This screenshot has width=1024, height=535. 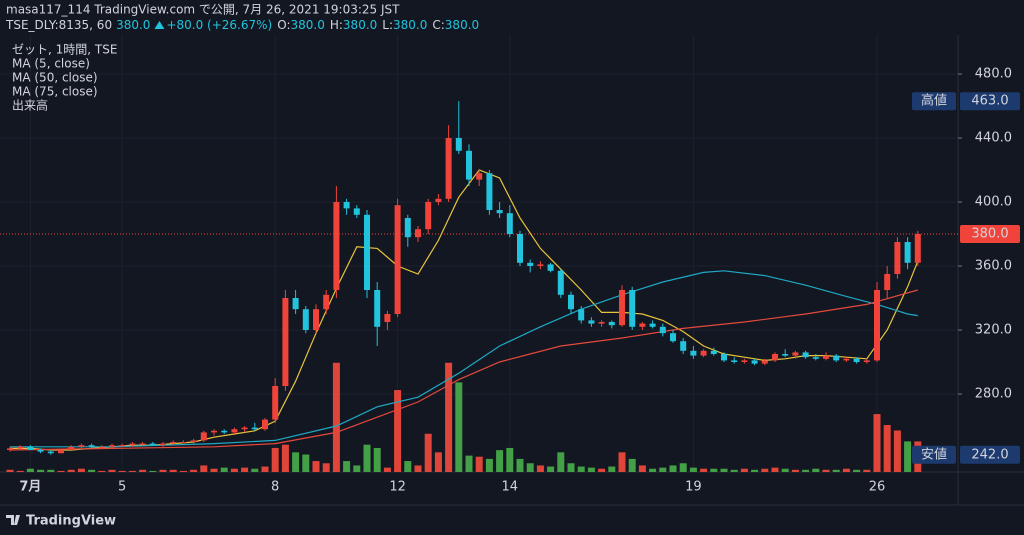 What do you see at coordinates (993, 266) in the screenshot?
I see `y-tick-label: 360.0` at bounding box center [993, 266].